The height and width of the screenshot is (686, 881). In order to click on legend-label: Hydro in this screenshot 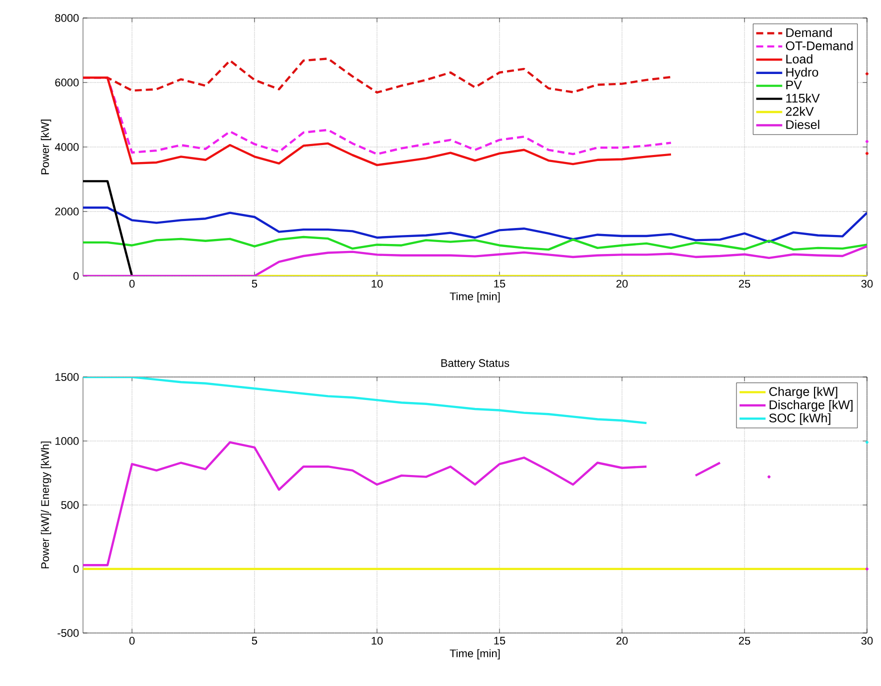, I will do `click(802, 73)`.